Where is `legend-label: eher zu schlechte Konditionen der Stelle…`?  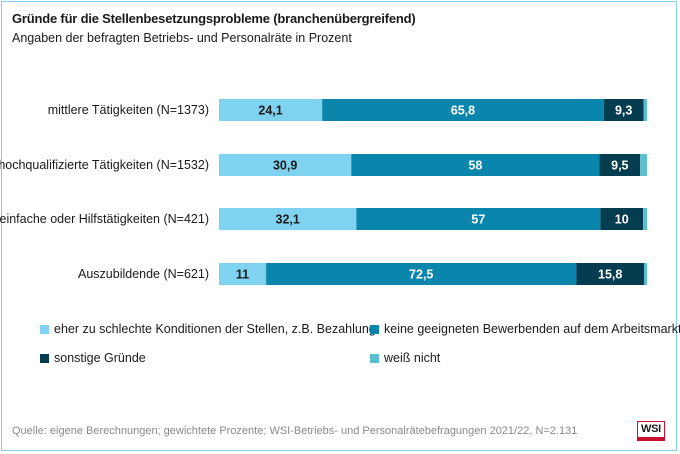
legend-label: eher zu schlechte Konditionen der Stelle… is located at coordinates (215, 329).